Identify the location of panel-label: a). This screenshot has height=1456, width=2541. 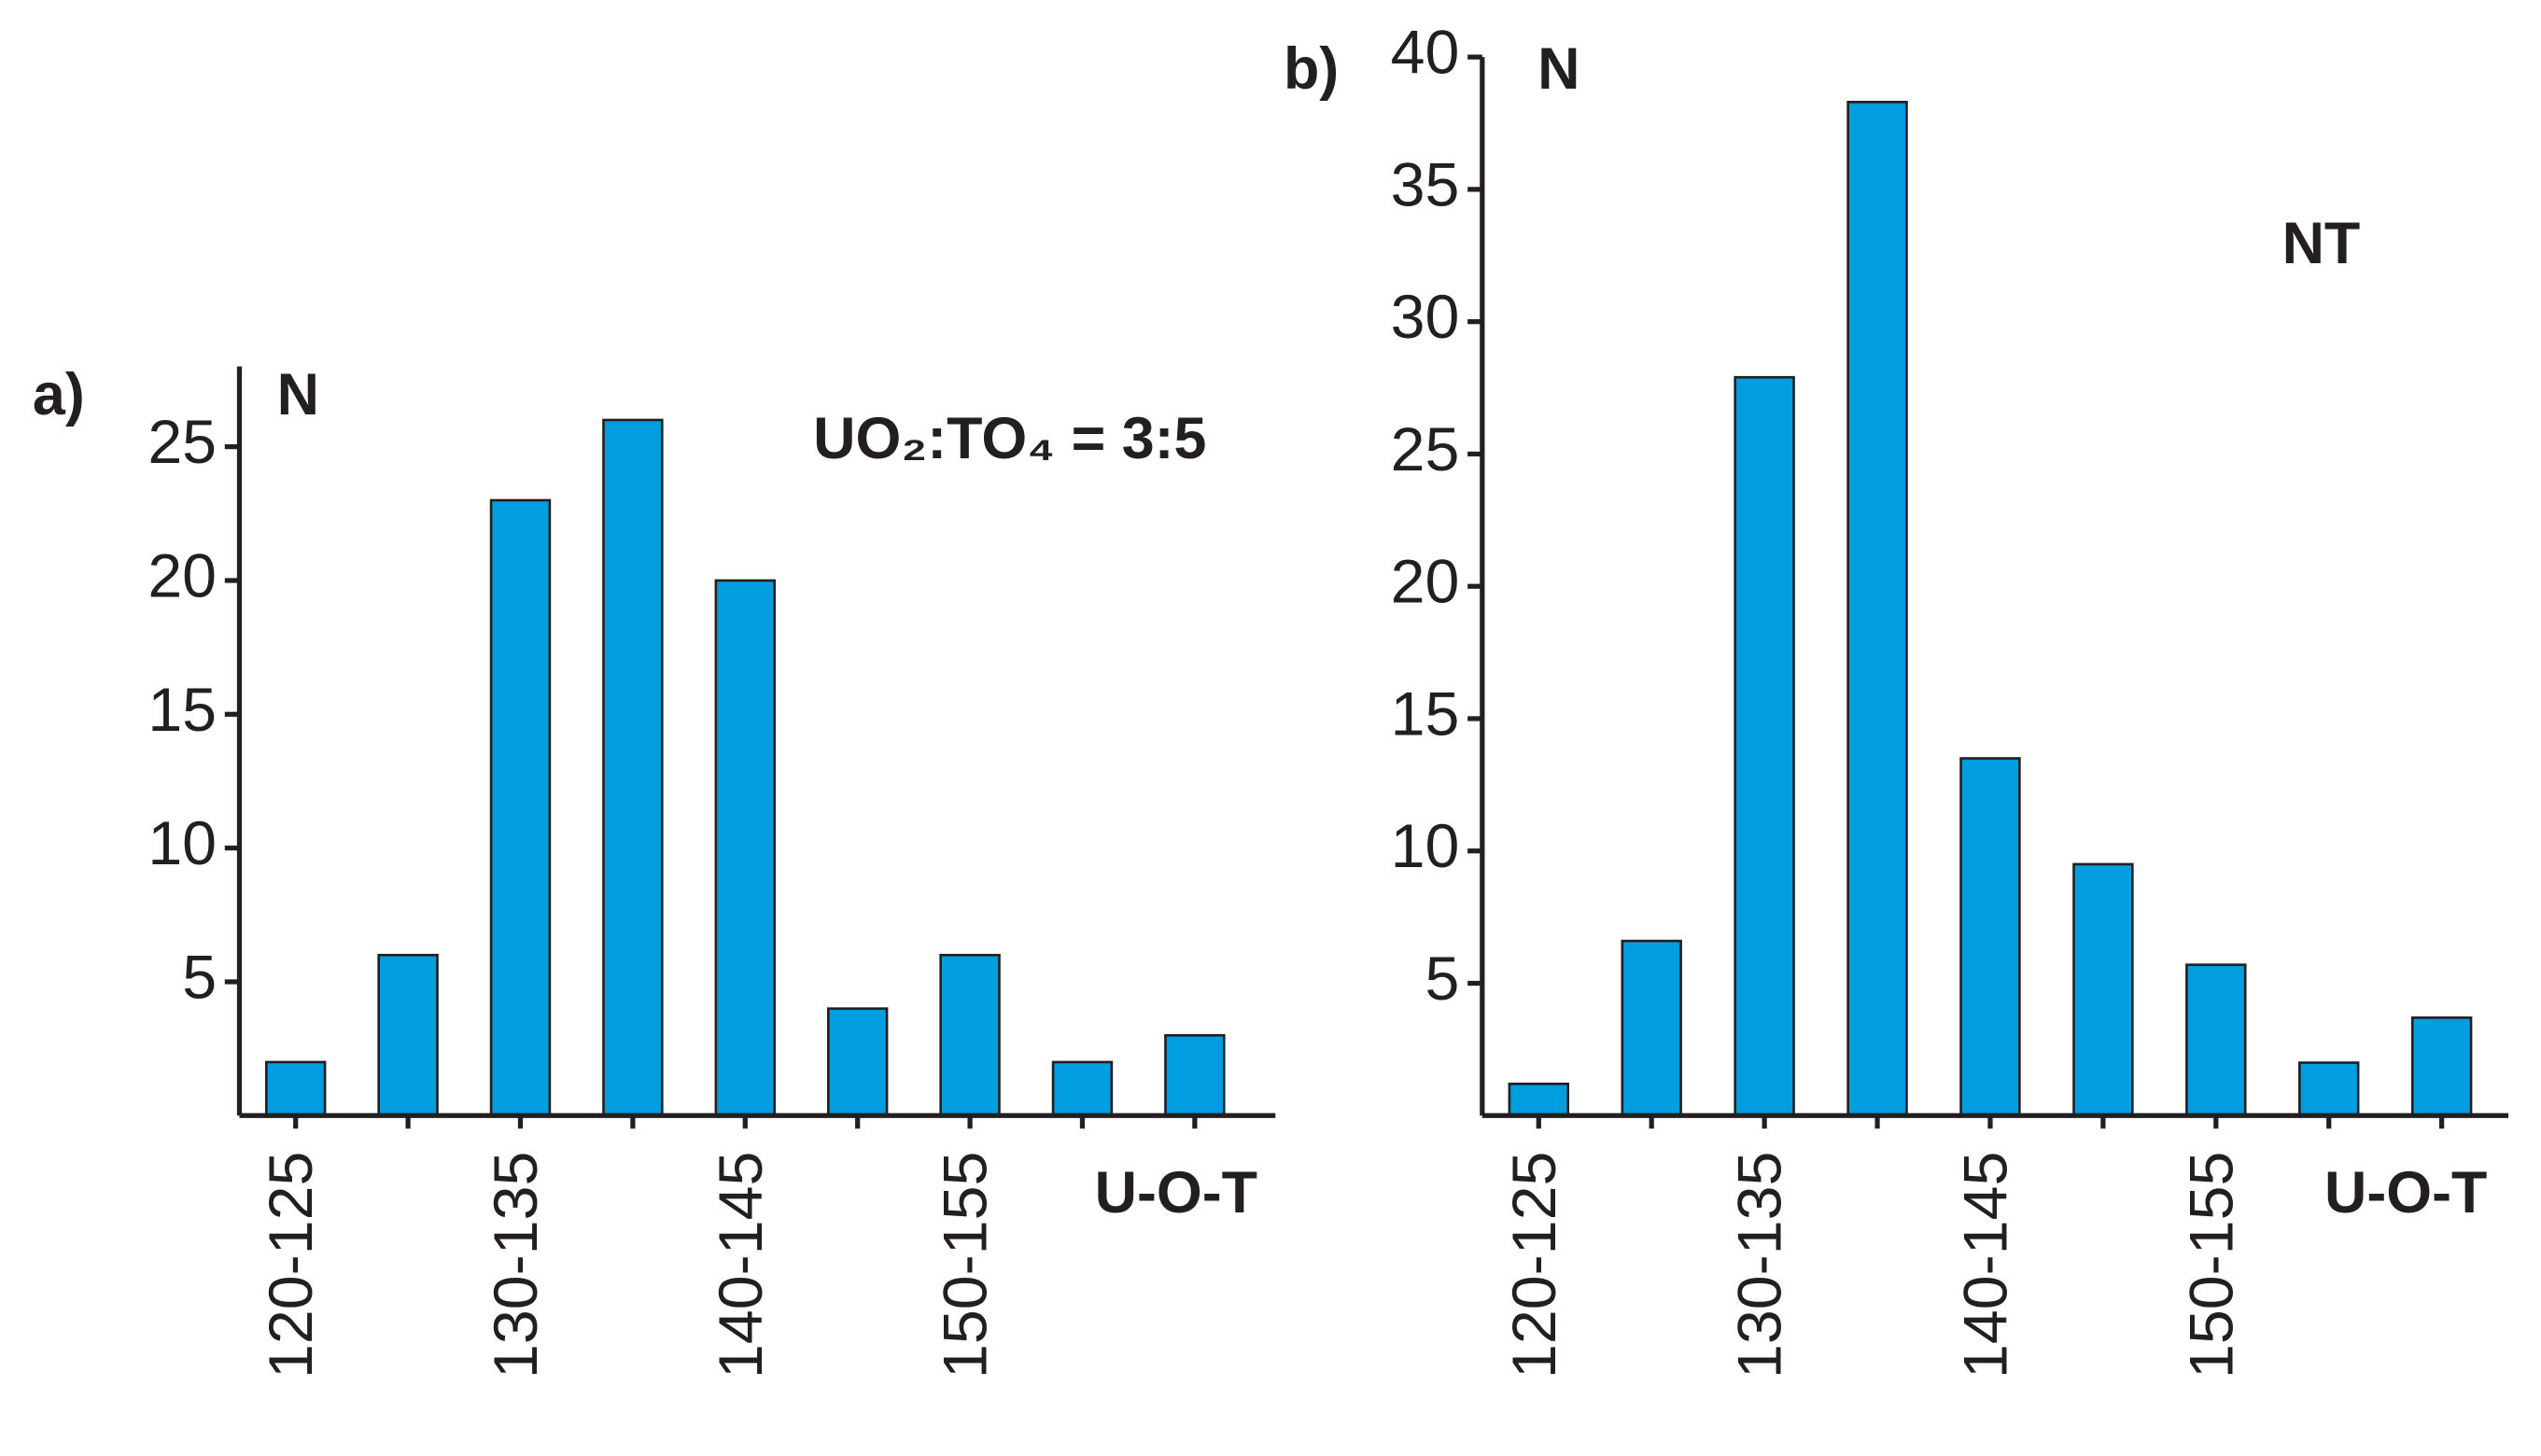
(59, 394).